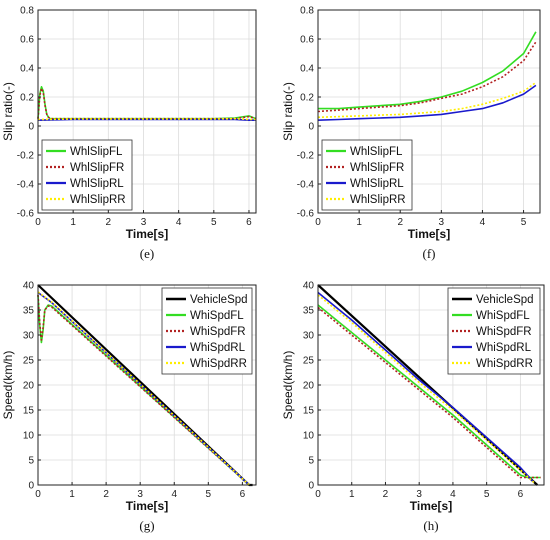 The width and height of the screenshot is (550, 540). Describe the element at coordinates (31, 461) in the screenshot. I see `y-tick-label: 5` at that location.